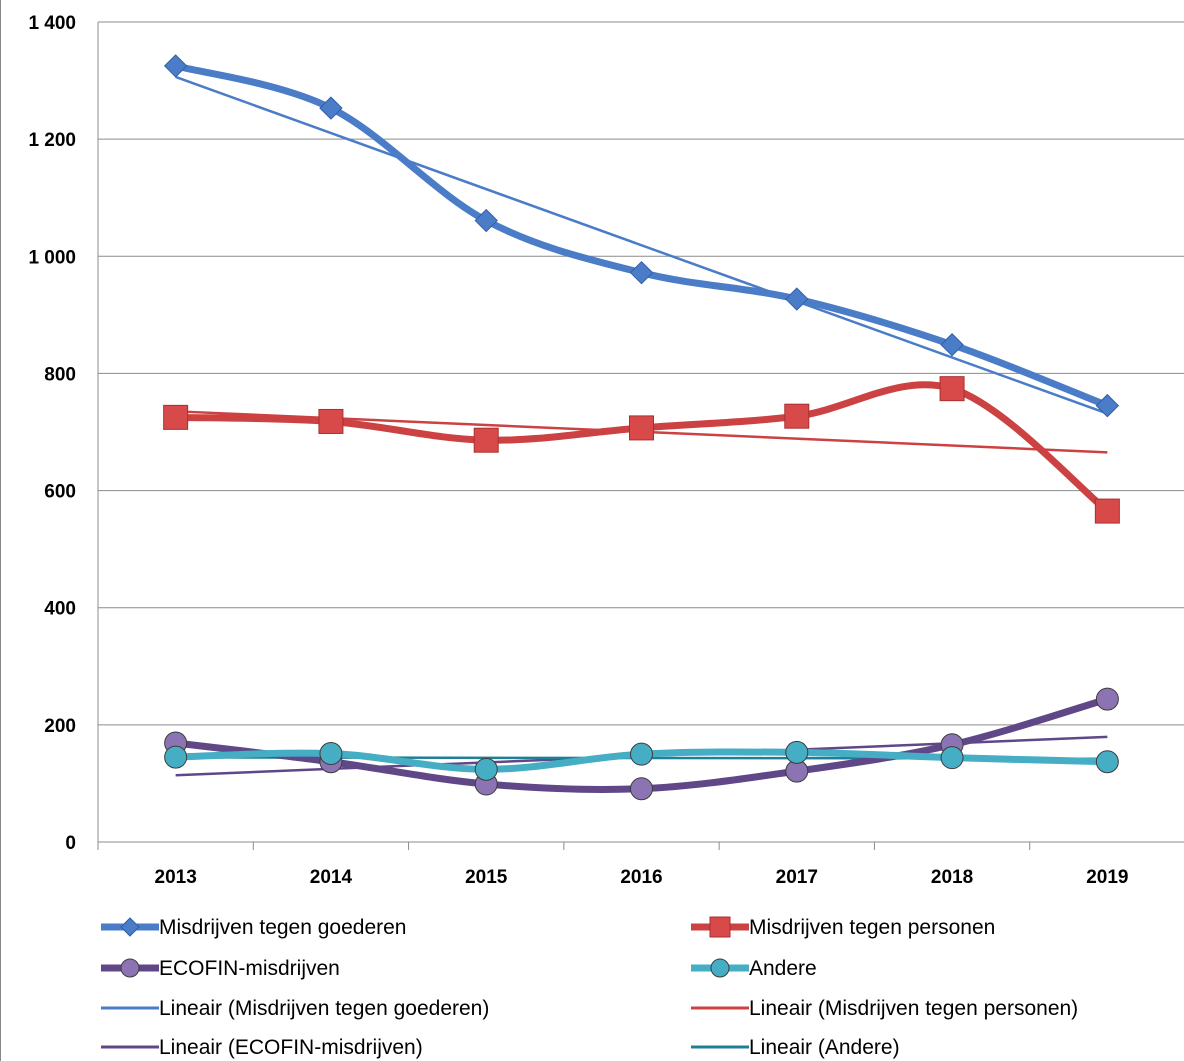 The height and width of the screenshot is (1061, 1184). What do you see at coordinates (824, 1047) in the screenshot?
I see `legend-label: Lineair (Andere)` at bounding box center [824, 1047].